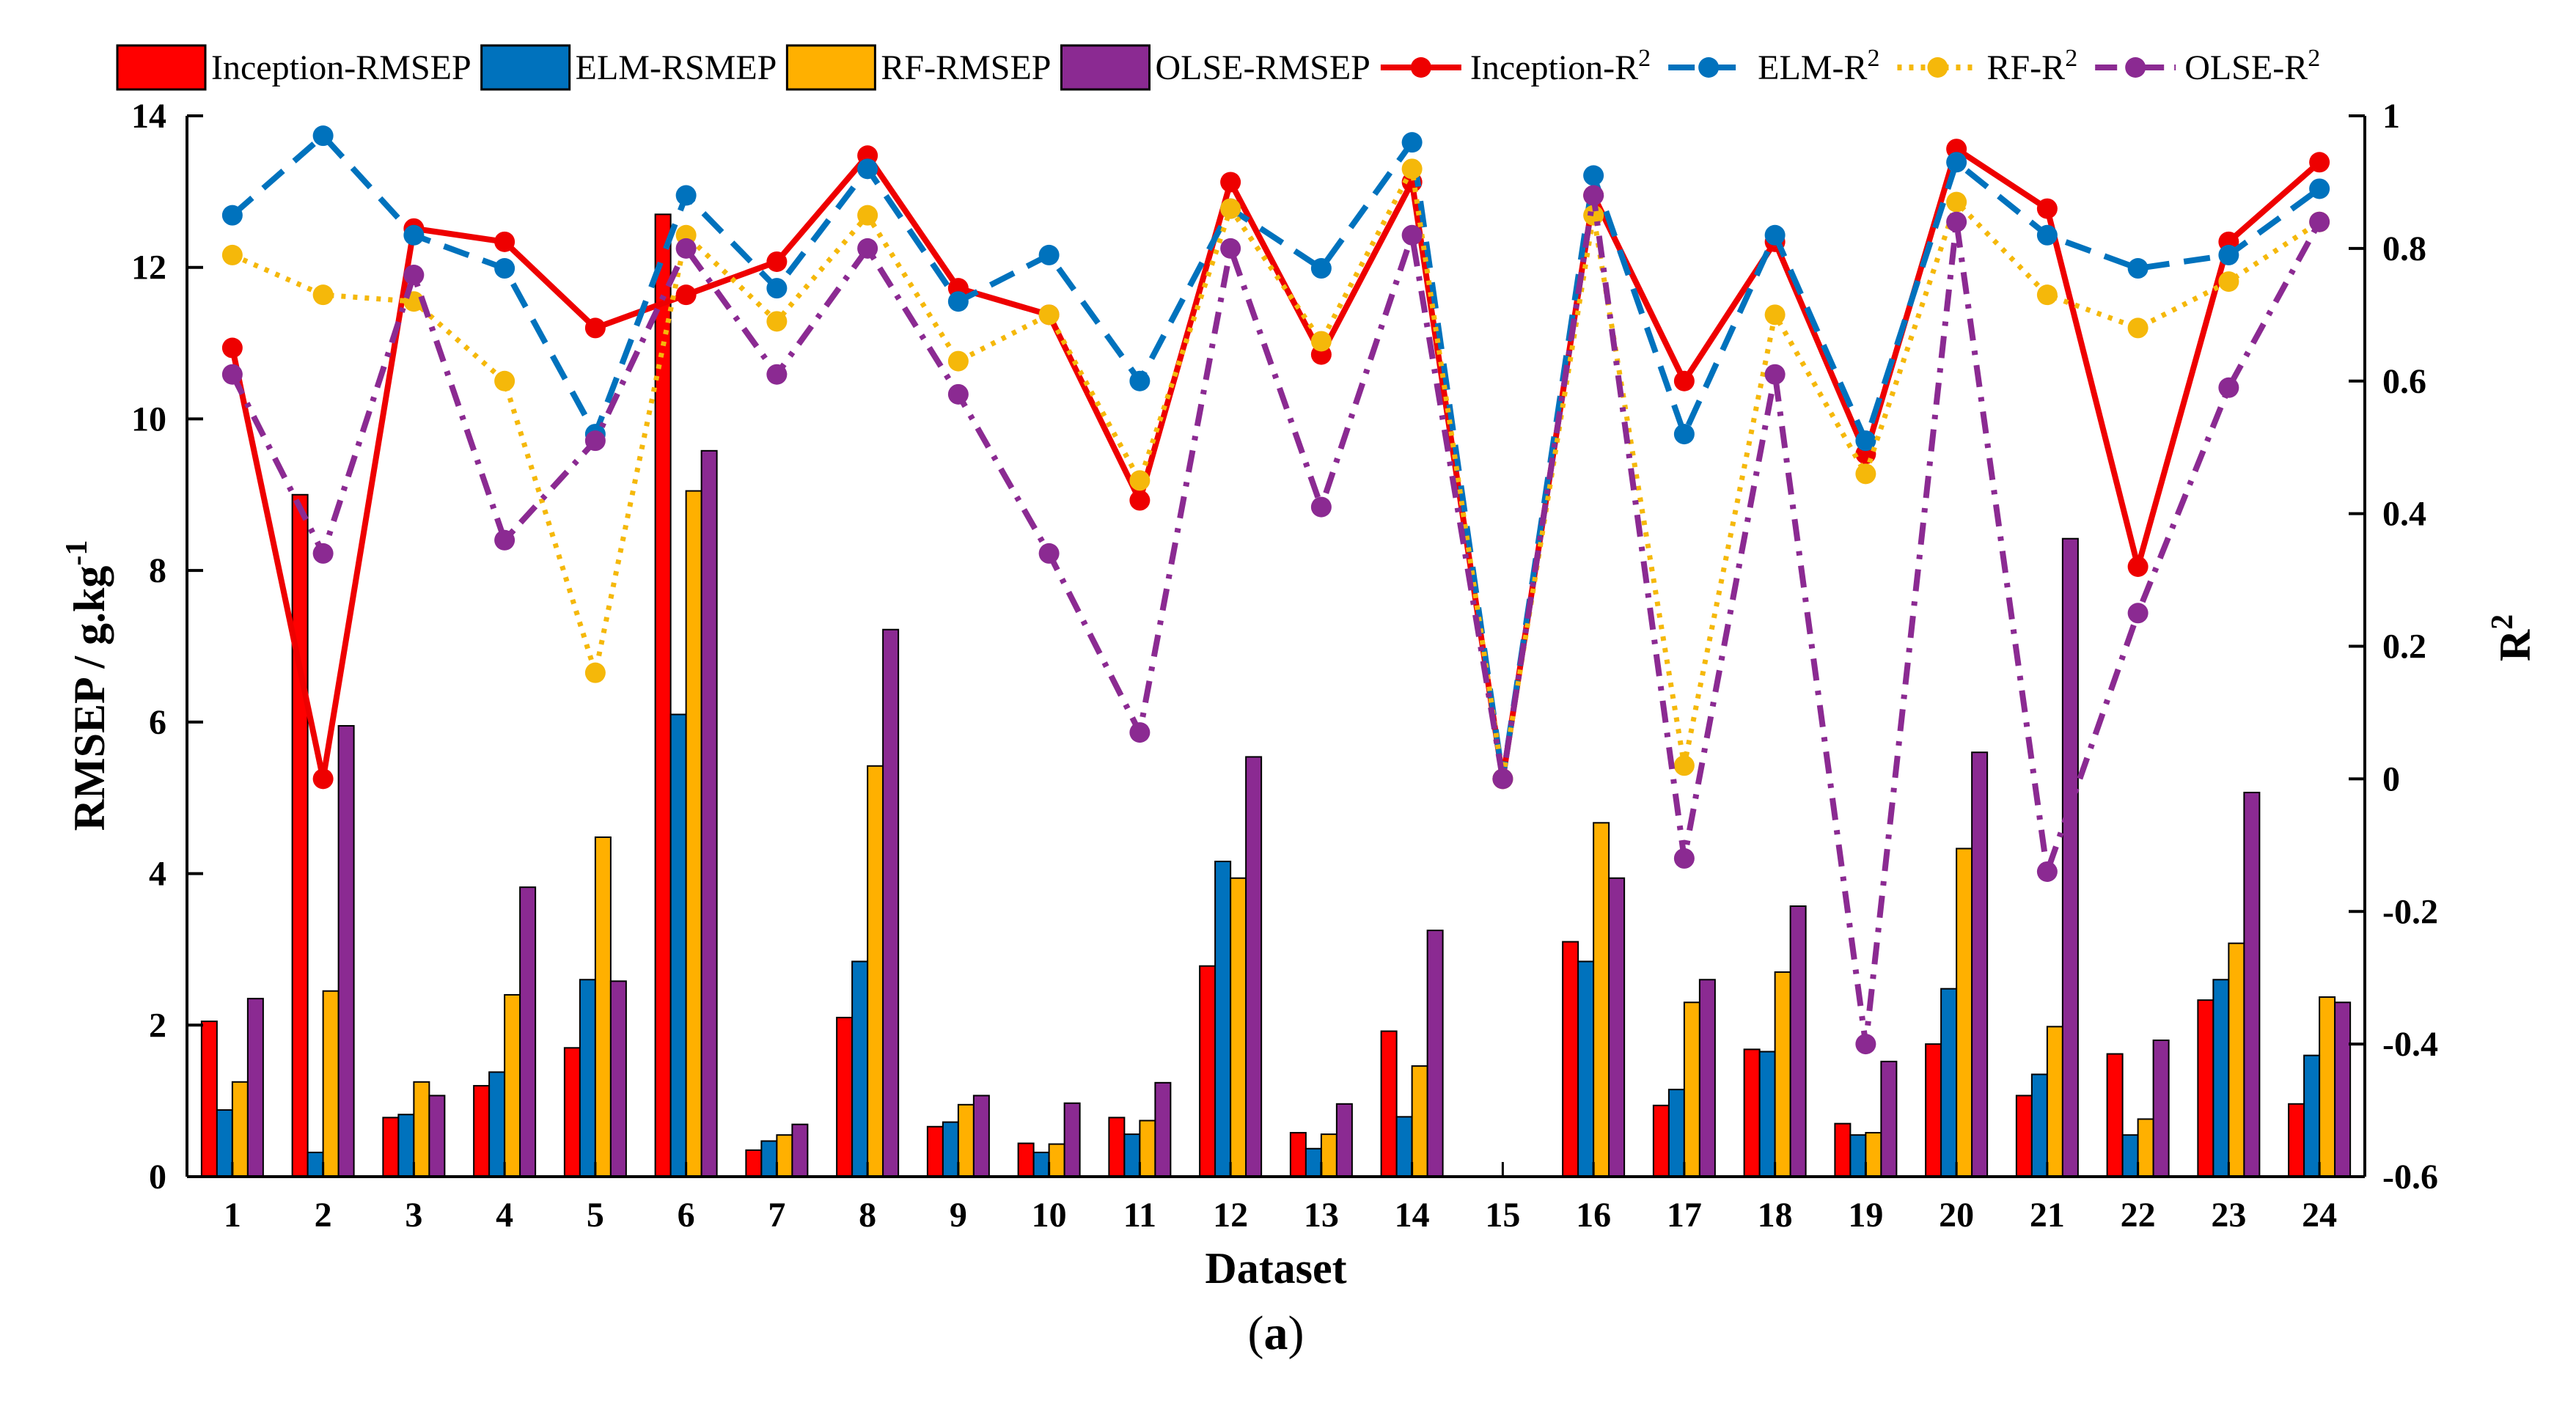  Describe the element at coordinates (149, 117) in the screenshot. I see `y-left-tick-label: 14` at that location.